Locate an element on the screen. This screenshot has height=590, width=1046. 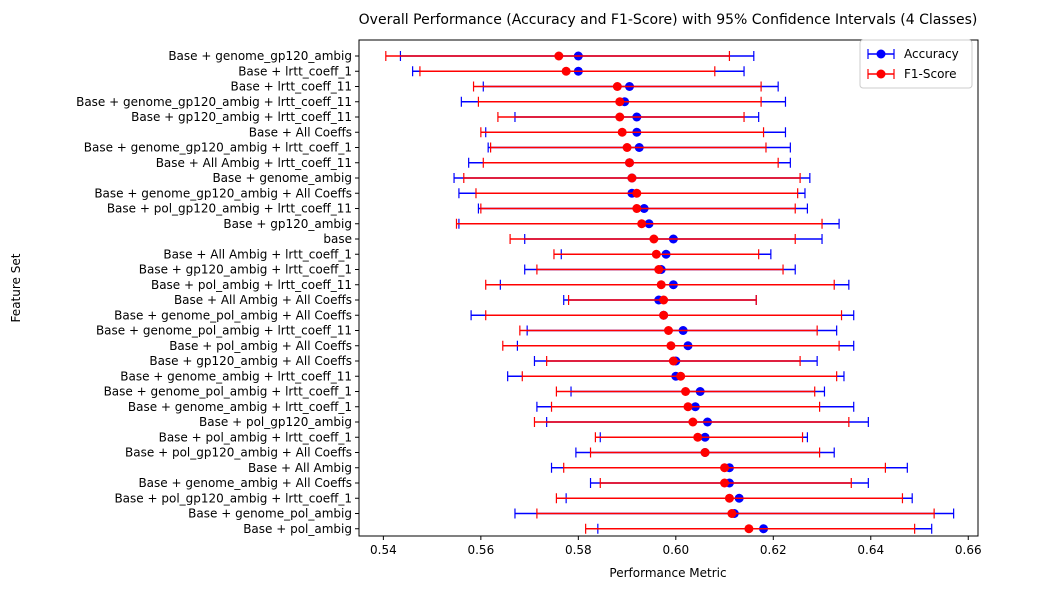
legend-label: F1-Score is located at coordinates (930, 74).